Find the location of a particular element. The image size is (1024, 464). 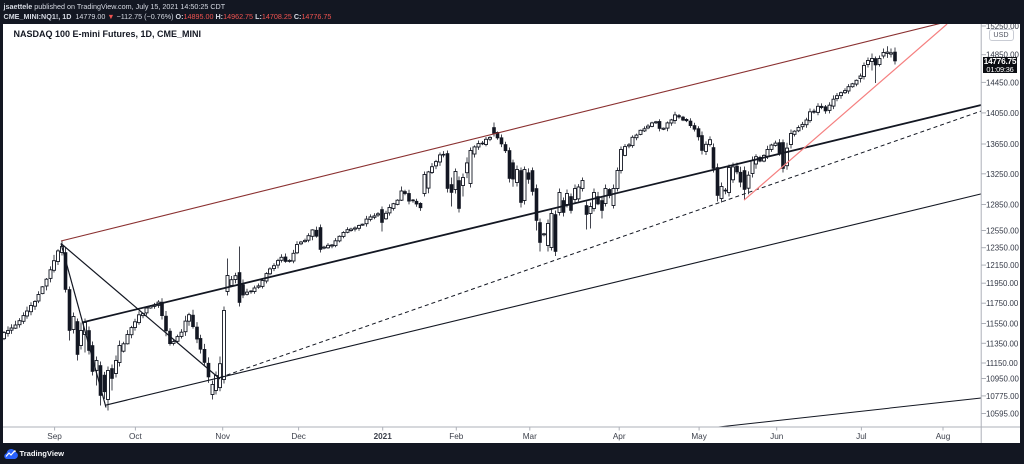

svg-text: 15250.00 is located at coordinates (1003, 27).